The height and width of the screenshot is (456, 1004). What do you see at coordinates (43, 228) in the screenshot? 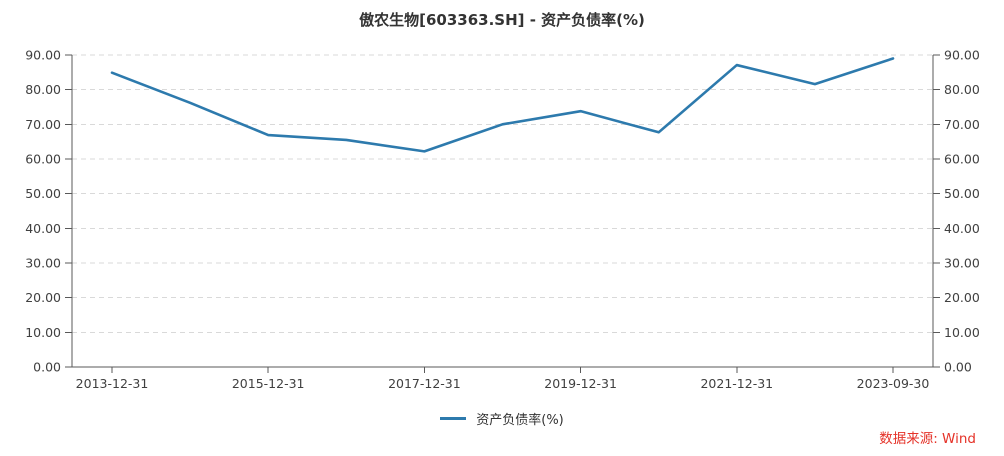
I see `y-axis-label-left: 40.00` at bounding box center [43, 228].